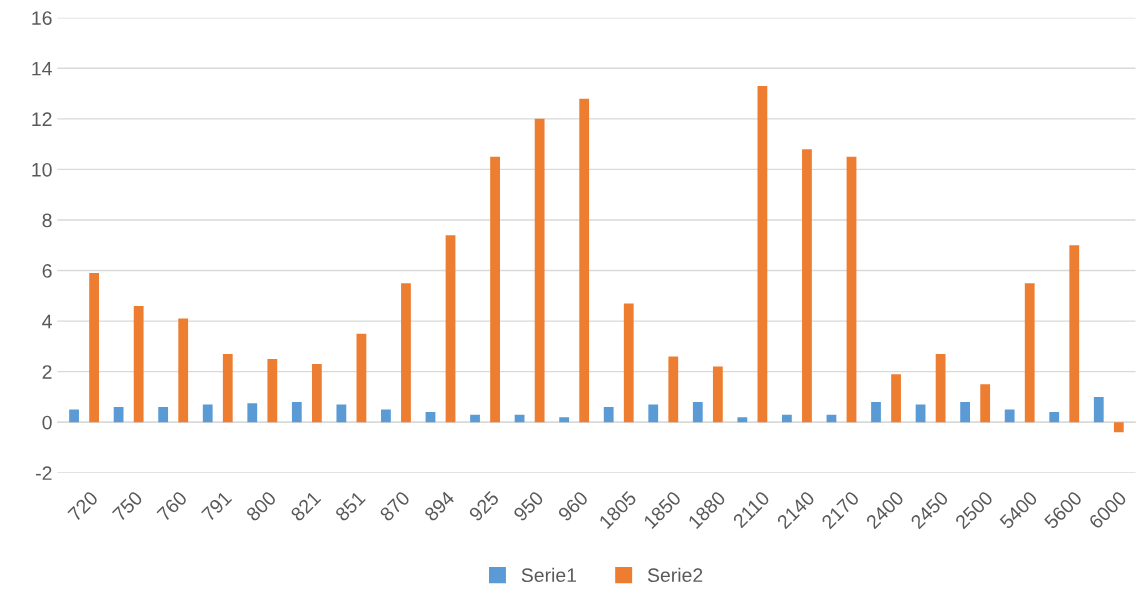  What do you see at coordinates (47, 321) in the screenshot?
I see `y-tick-label: 4` at bounding box center [47, 321].